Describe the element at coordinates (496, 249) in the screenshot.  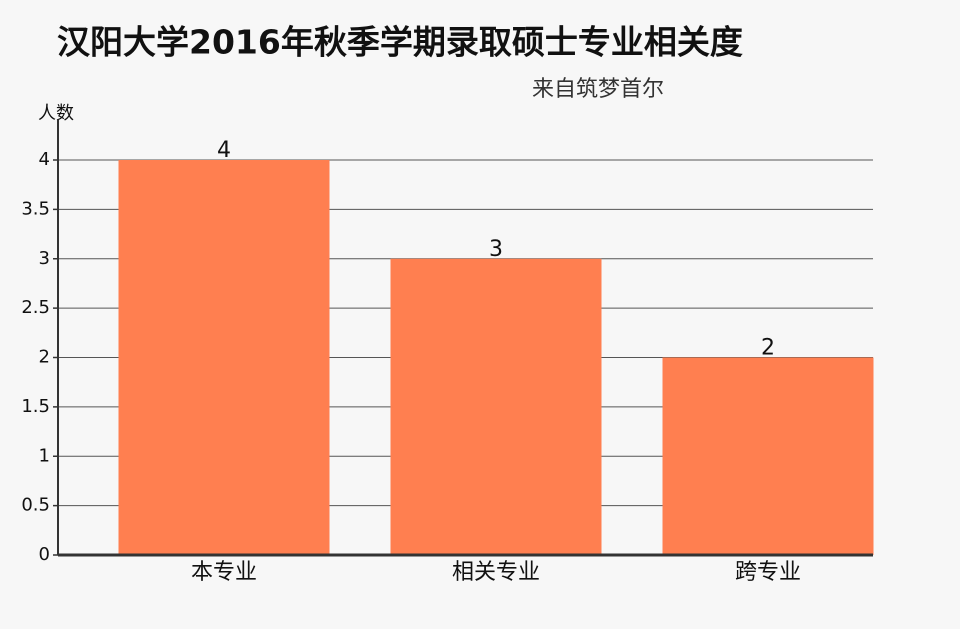
I see `data-label: 3` at that location.